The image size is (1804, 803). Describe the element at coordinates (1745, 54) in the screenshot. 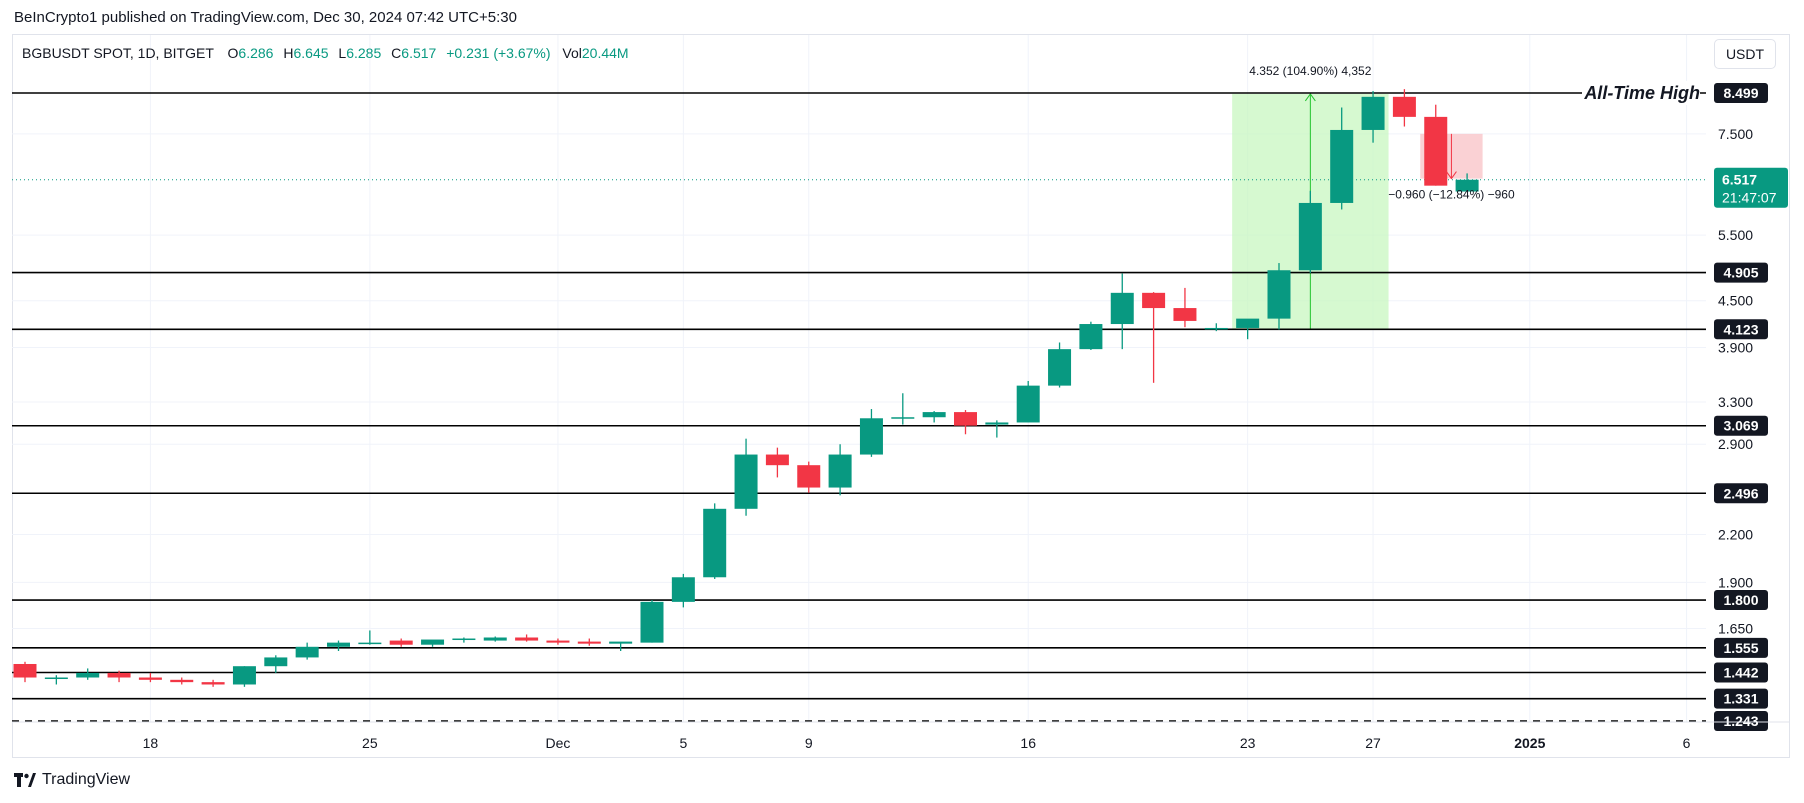

I see `currency-button: USDT` at that location.